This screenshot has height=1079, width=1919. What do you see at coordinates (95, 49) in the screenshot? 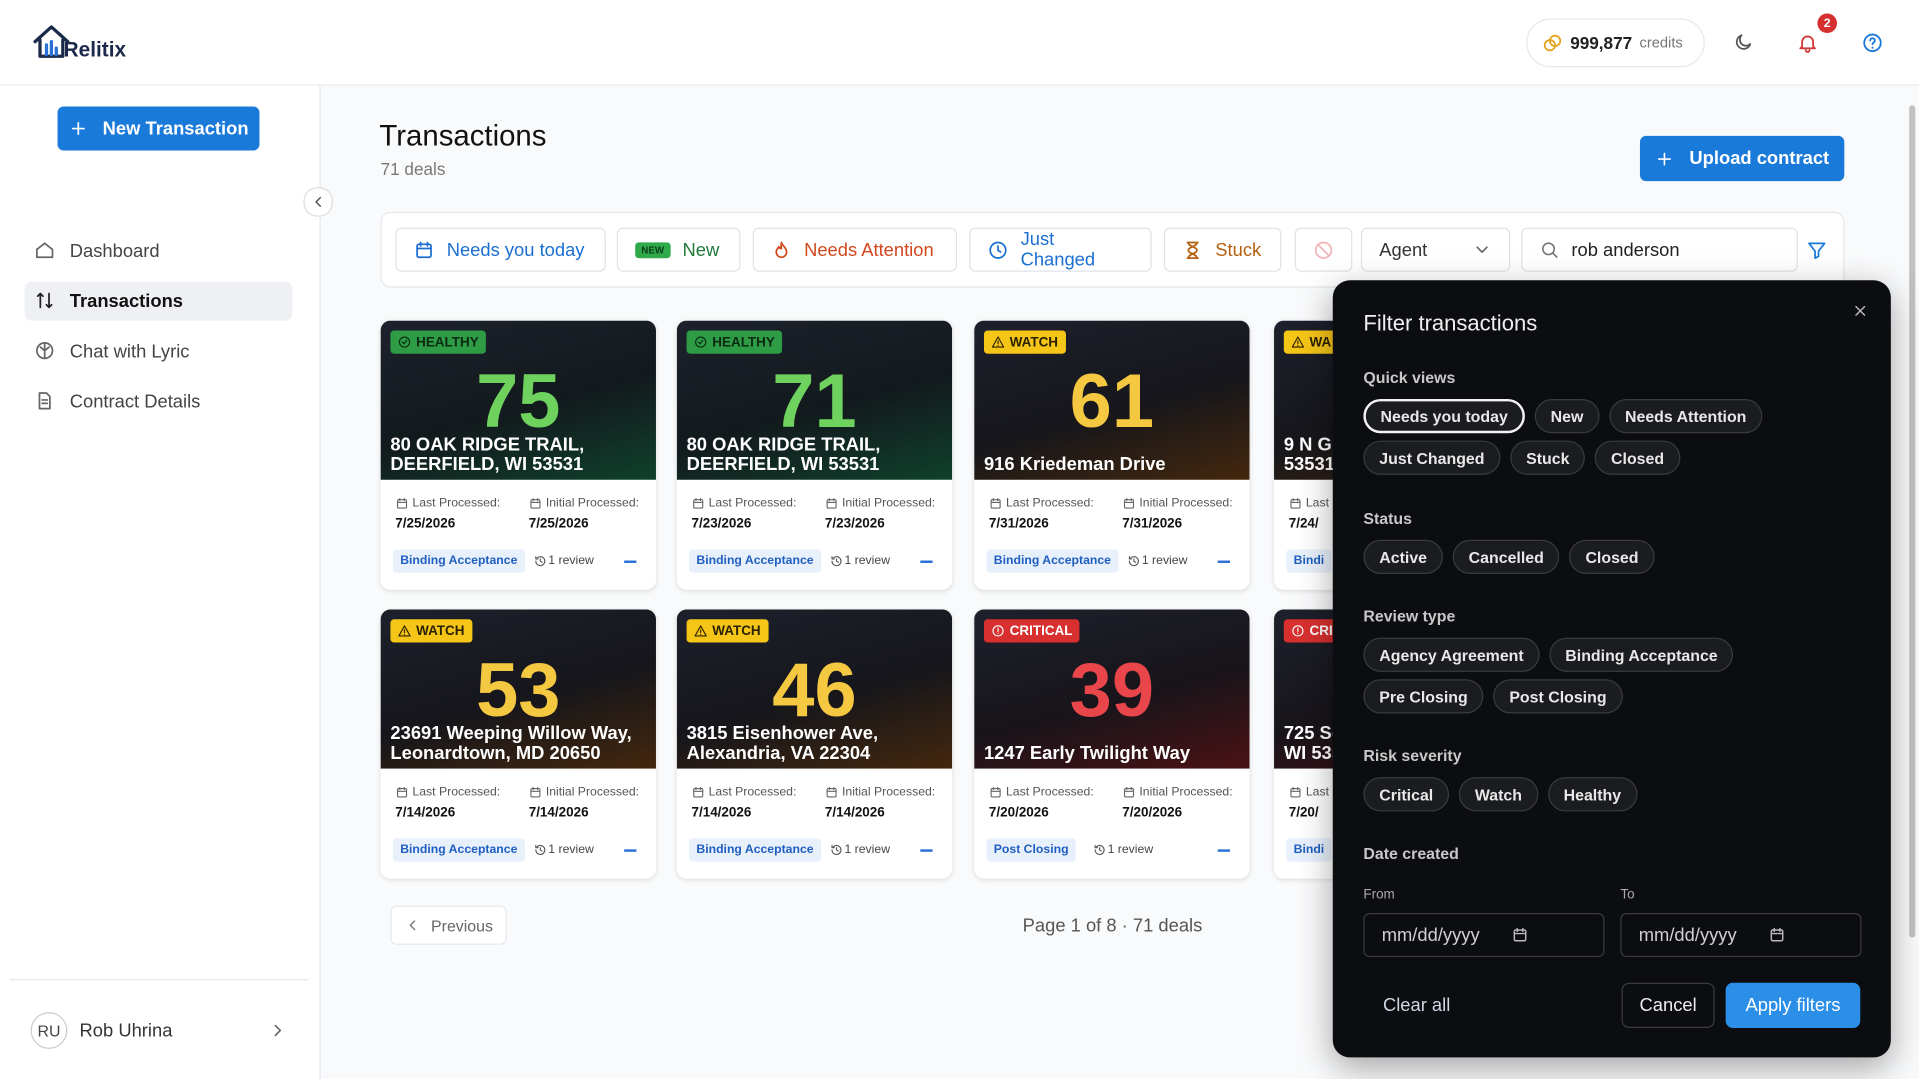
I see `logo-text: Relitix` at bounding box center [95, 49].